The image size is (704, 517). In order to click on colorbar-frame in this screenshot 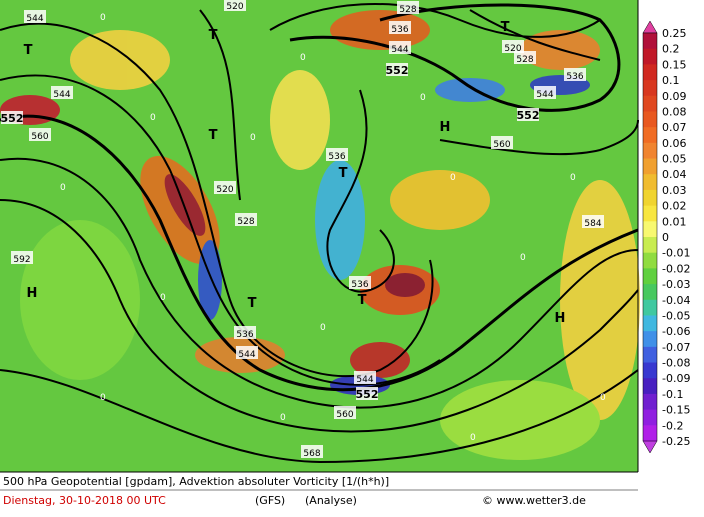, I will do `click(650, 237)`.